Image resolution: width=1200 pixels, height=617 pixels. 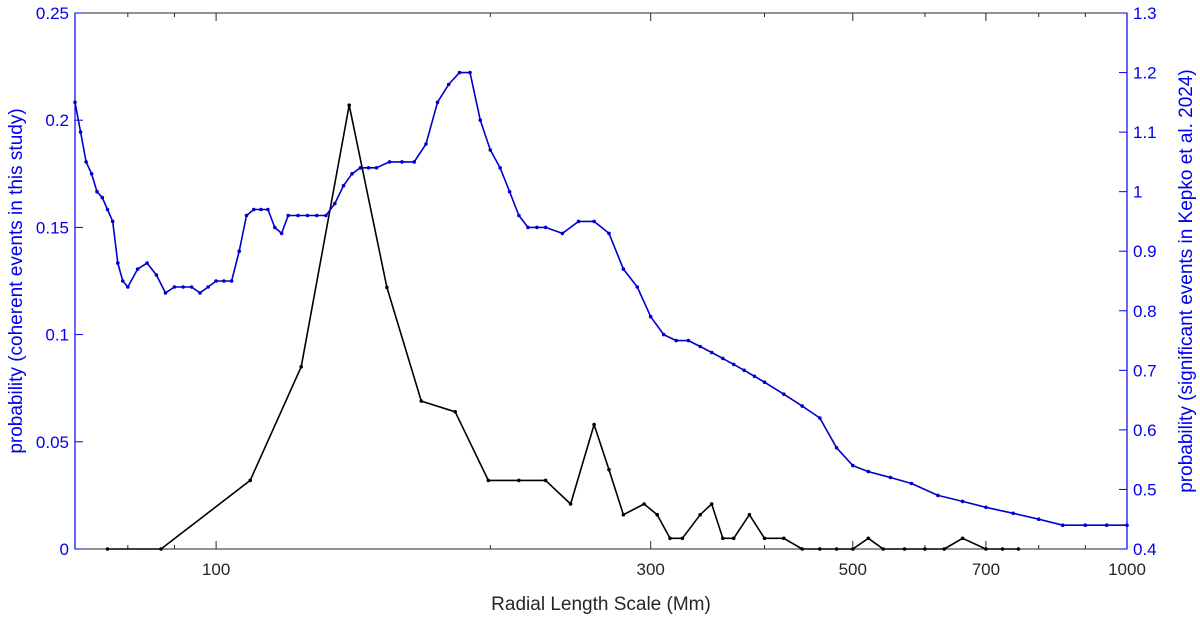 I want to click on x-tick-label: 500, so click(x=853, y=569).